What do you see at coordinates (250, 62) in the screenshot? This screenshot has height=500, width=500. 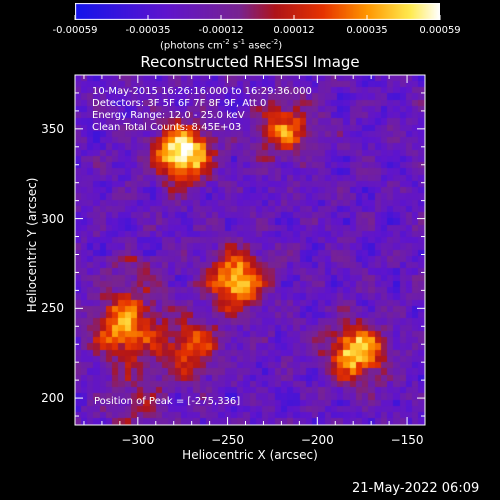 I see `chart-title: Reconstructed RHESSI Image` at bounding box center [250, 62].